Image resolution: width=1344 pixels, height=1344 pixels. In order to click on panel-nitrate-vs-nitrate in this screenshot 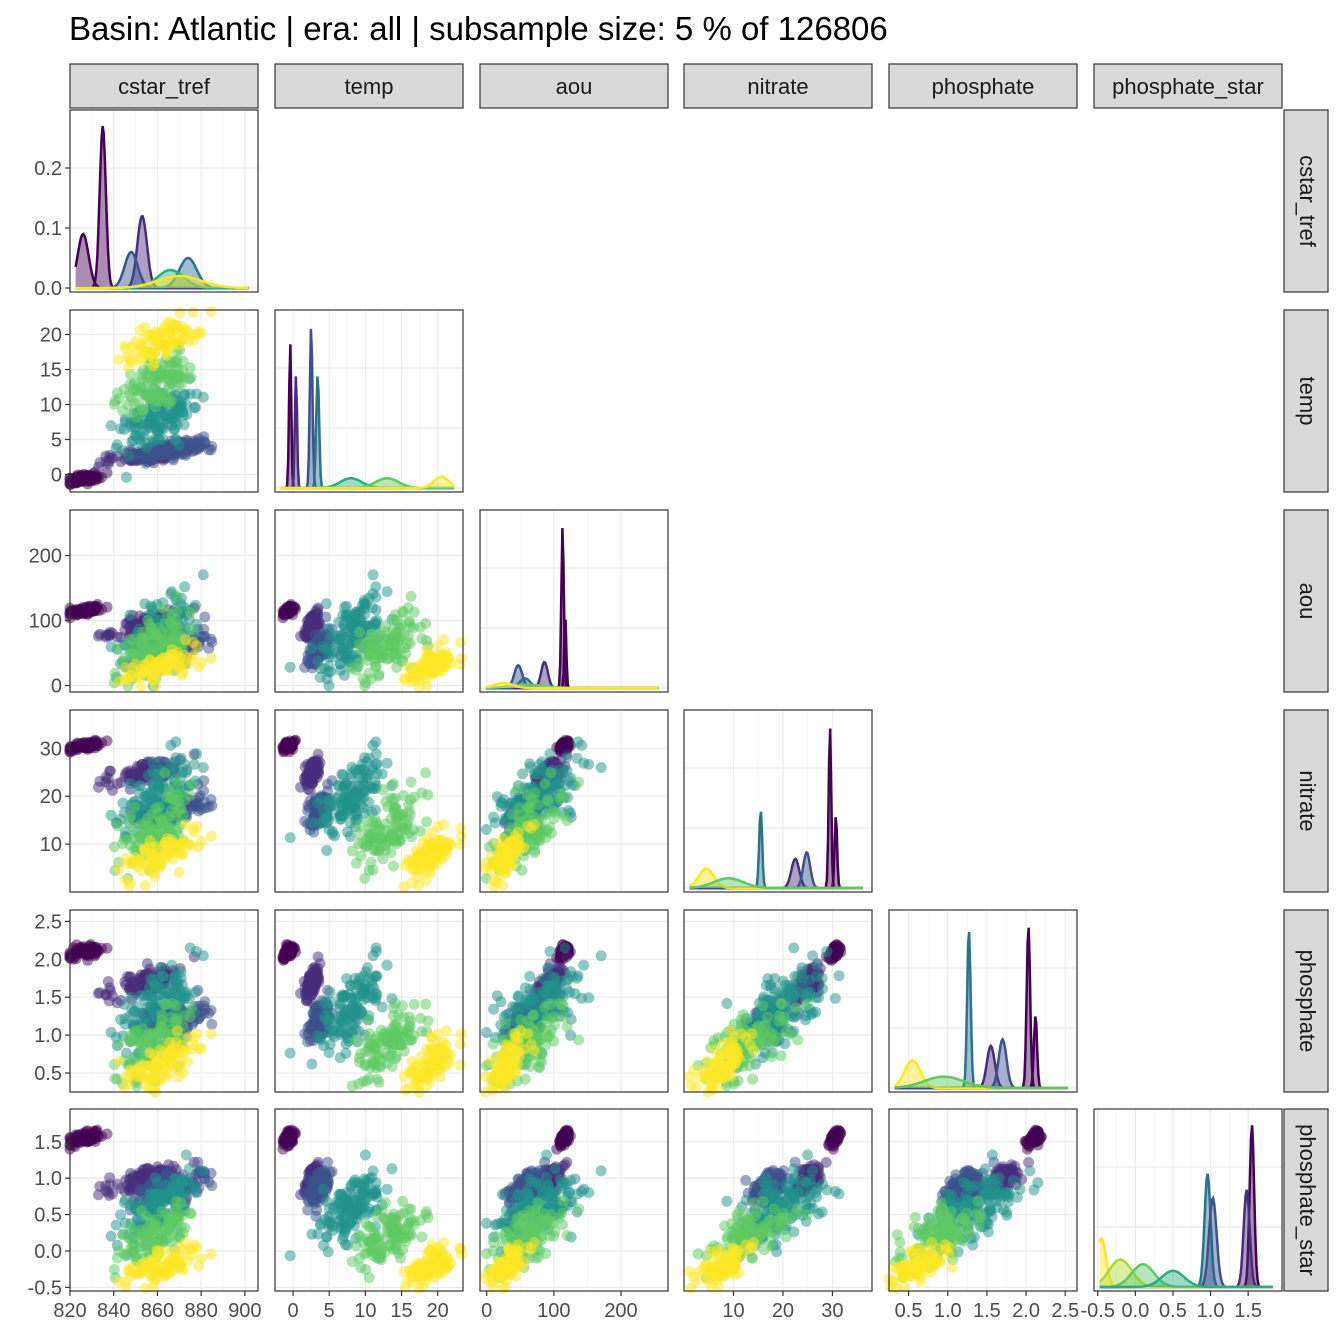, I will do `click(778, 801)`.